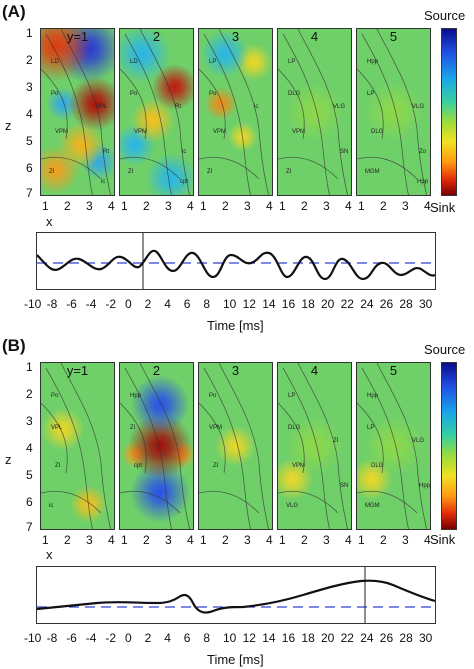 The width and height of the screenshot is (474, 669). I want to click on time-tick: 4, so click(167, 304).